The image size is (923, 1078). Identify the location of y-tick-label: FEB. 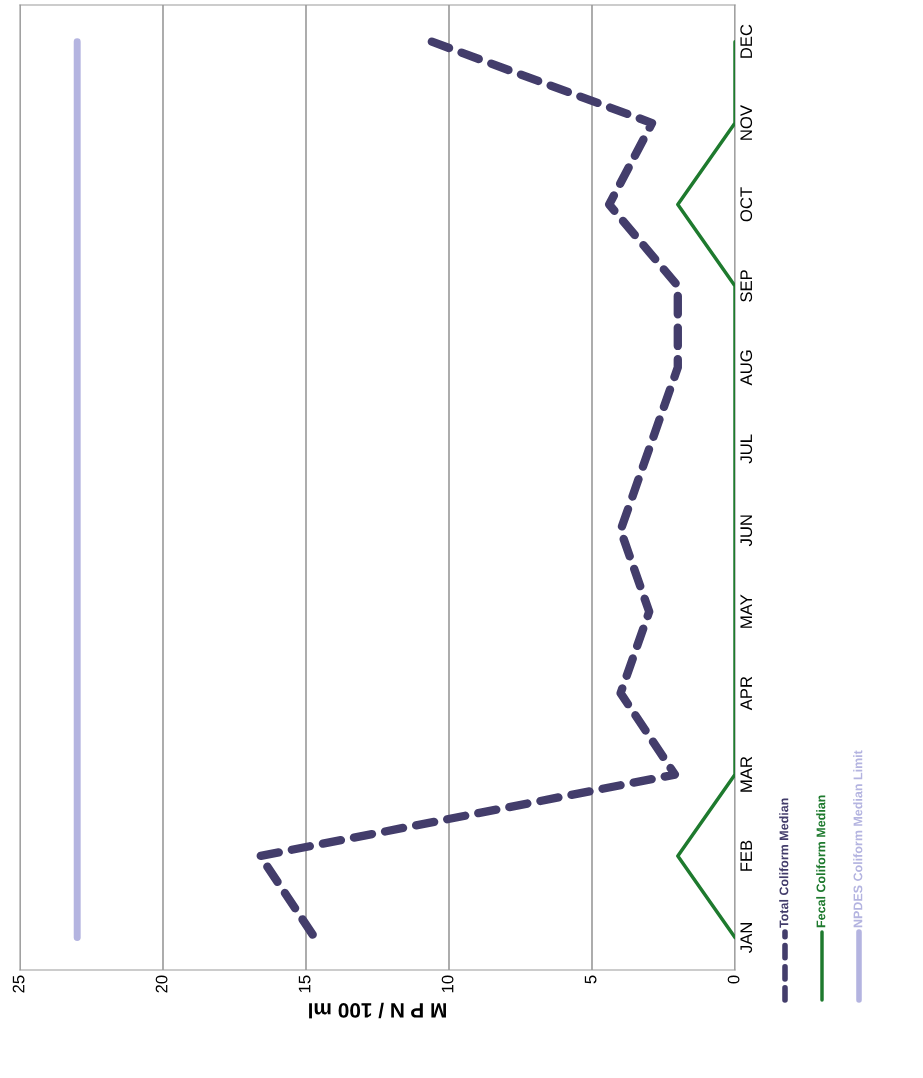
(746, 855).